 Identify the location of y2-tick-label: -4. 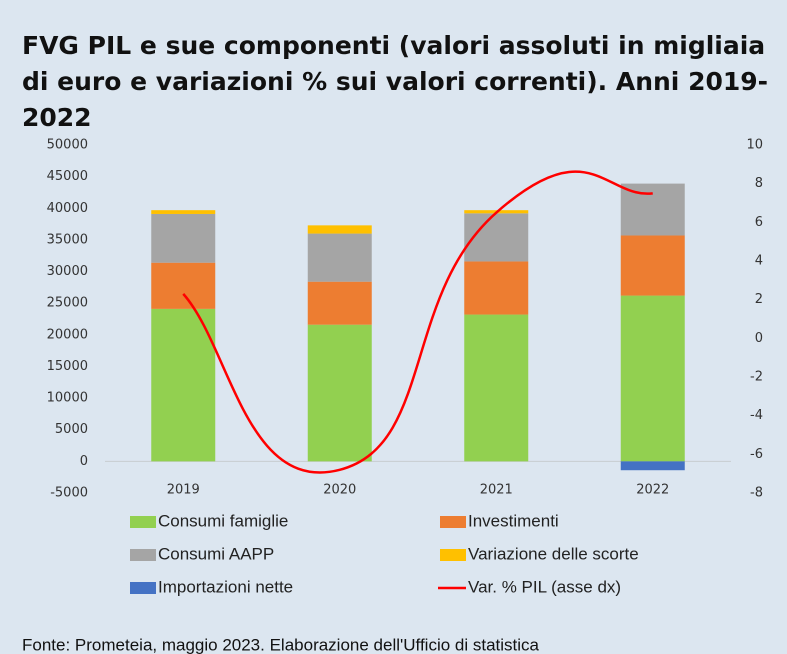
(756, 415).